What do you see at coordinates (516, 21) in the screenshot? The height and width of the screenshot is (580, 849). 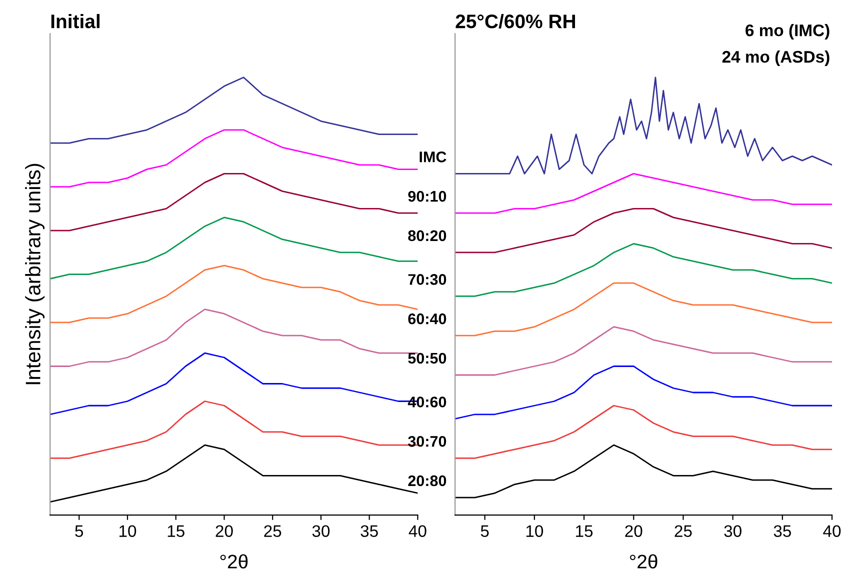 I see `chart-title: 25°C/60% RH` at bounding box center [516, 21].